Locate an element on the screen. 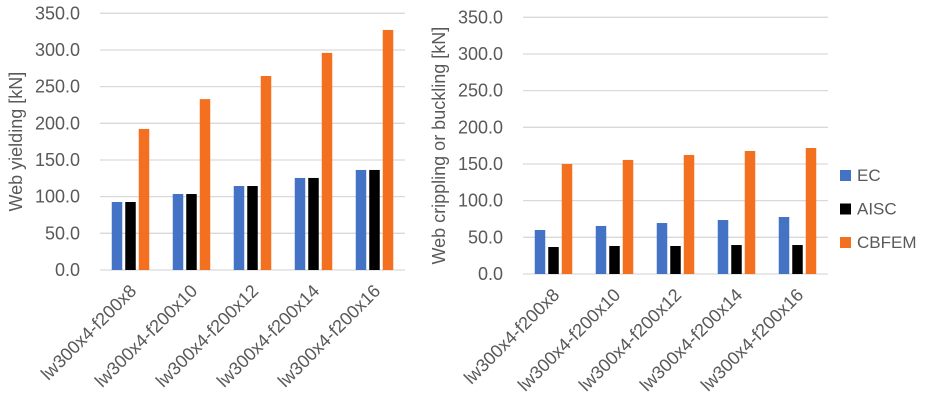 Image resolution: width=938 pixels, height=417 pixels. y-axis-label: Web yielding [kN] is located at coordinates (16, 142).